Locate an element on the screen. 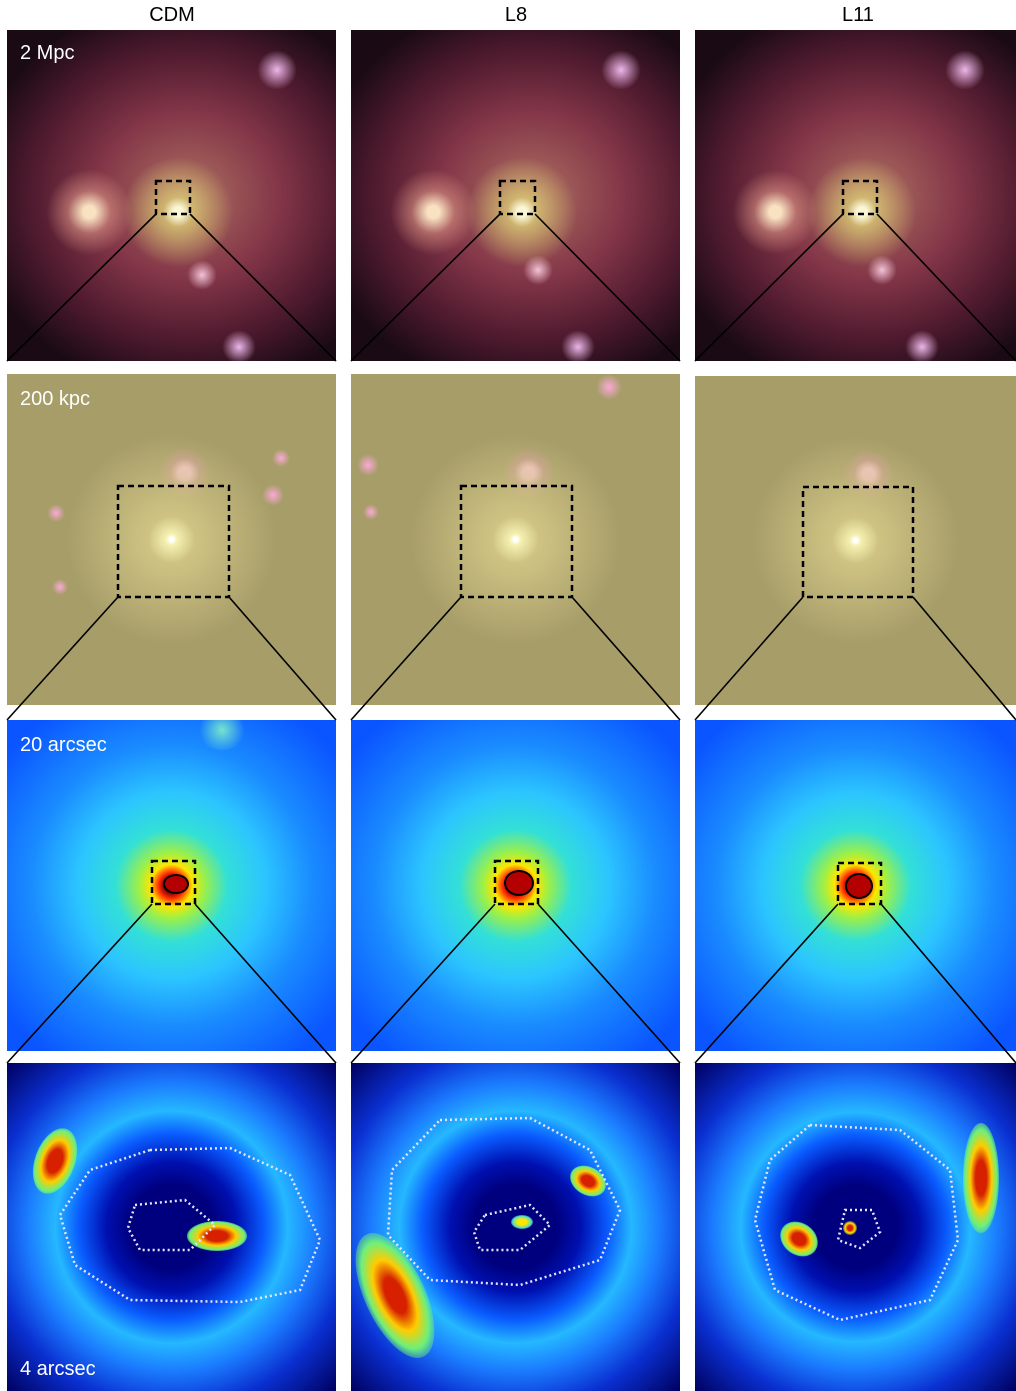 The image size is (1016, 1391). panel-cdm-20arcsec is located at coordinates (171, 885).